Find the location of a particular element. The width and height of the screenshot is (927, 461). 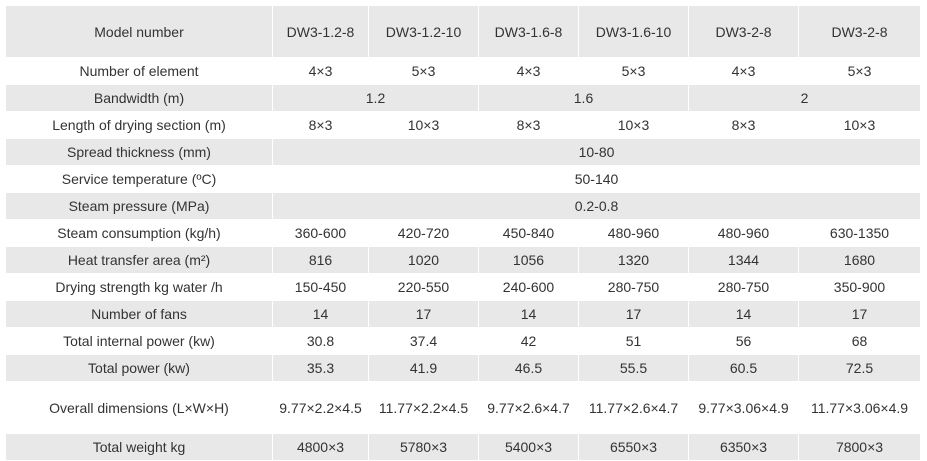

cell: 11.77×2.2×4.5 is located at coordinates (423, 407).